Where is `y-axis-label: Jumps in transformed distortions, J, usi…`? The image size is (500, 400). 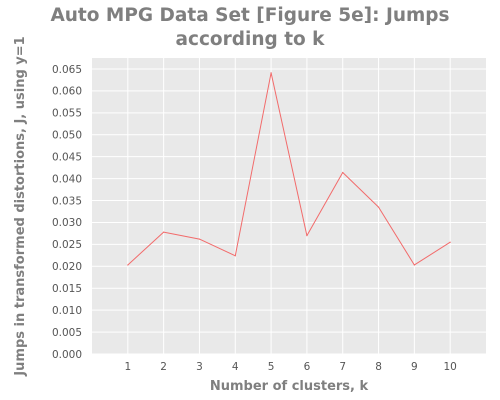
y-axis-label: Jumps in transformed distortions, J, usi… is located at coordinates (20, 206).